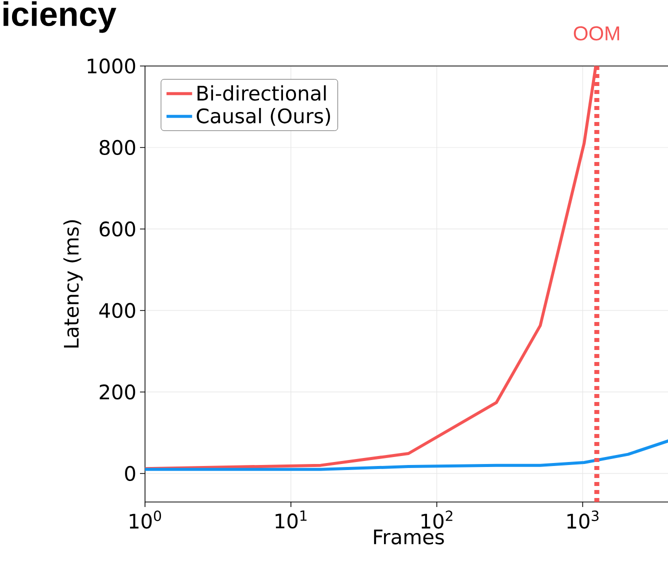 This screenshot has height=578, width=668. Describe the element at coordinates (117, 310) in the screenshot. I see `y-tick-label: 400` at that location.